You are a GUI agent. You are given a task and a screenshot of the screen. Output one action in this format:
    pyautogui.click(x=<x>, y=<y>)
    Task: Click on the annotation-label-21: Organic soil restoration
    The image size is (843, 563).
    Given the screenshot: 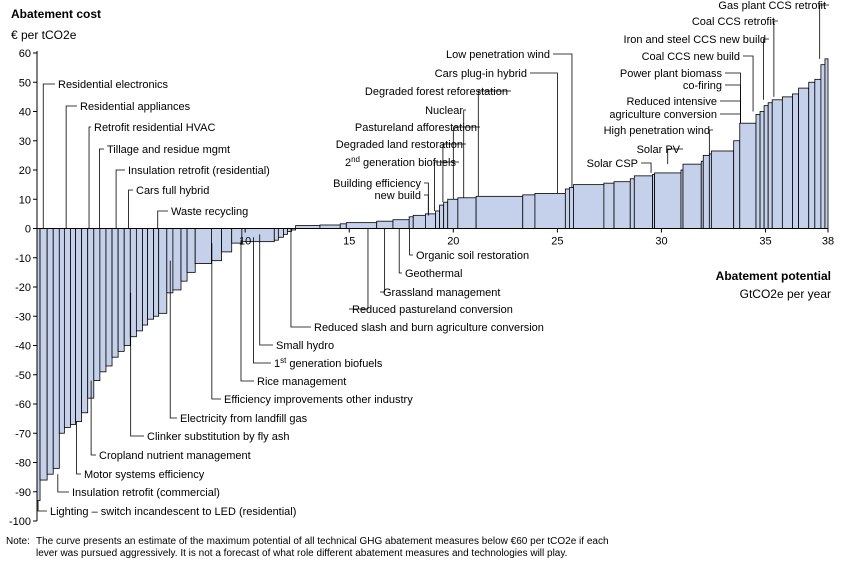 What is the action you would take?
    pyautogui.click(x=472, y=256)
    